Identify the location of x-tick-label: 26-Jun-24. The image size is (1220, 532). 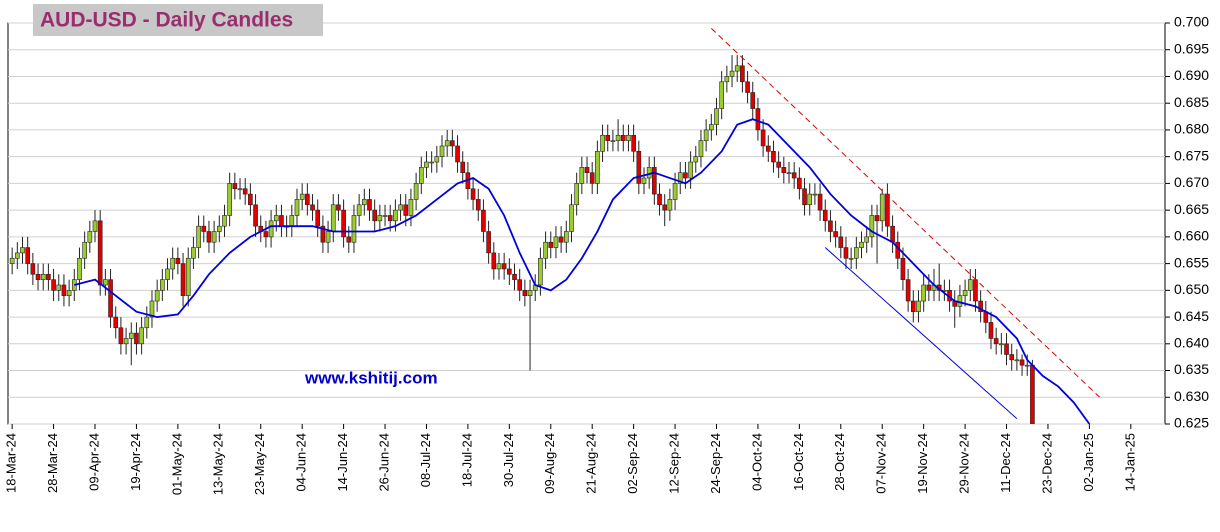
(383, 462).